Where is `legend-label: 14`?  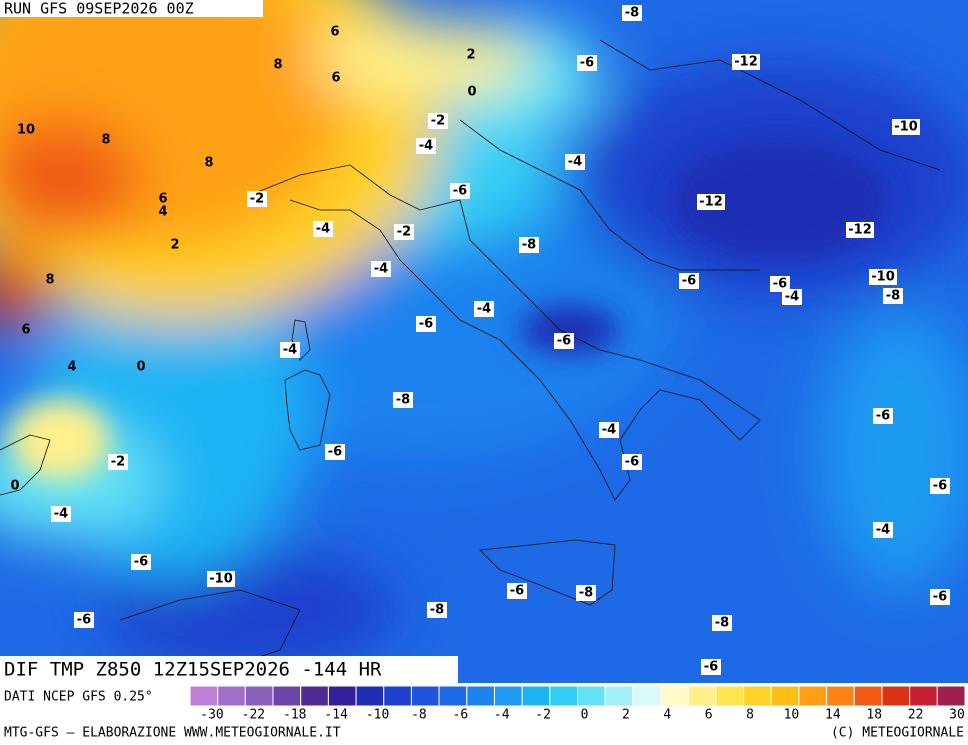 legend-label: 14 is located at coordinates (833, 715).